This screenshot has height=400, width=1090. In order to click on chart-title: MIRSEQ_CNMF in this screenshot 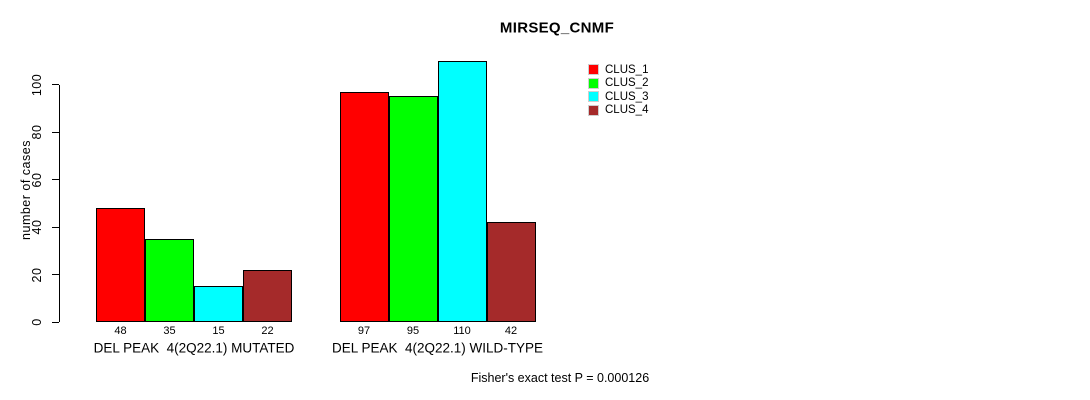, I will do `click(557, 28)`.